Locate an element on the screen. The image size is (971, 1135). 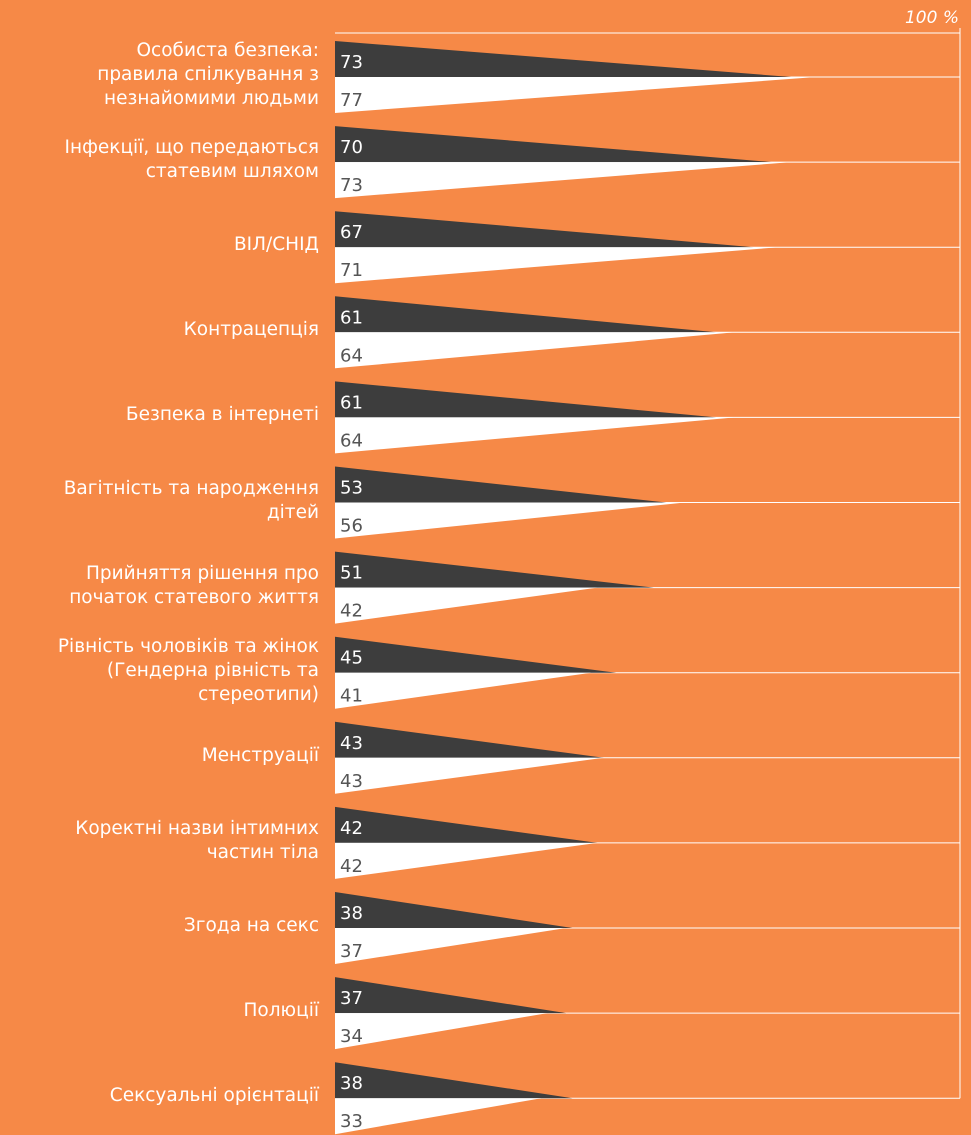
category-label: Коректні назви інтимних частин тіла is located at coordinates (197, 840).